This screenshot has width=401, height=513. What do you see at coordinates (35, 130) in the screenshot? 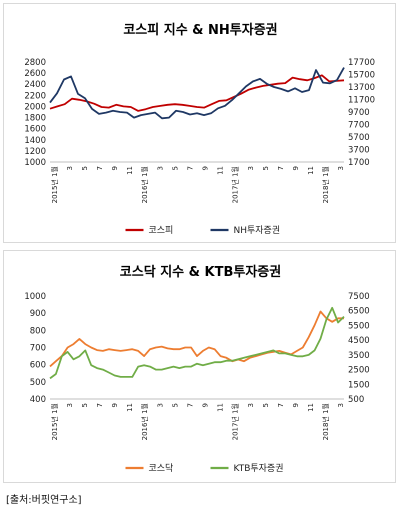
I see `kospi-left-tick-label: 1600` at bounding box center [35, 130].